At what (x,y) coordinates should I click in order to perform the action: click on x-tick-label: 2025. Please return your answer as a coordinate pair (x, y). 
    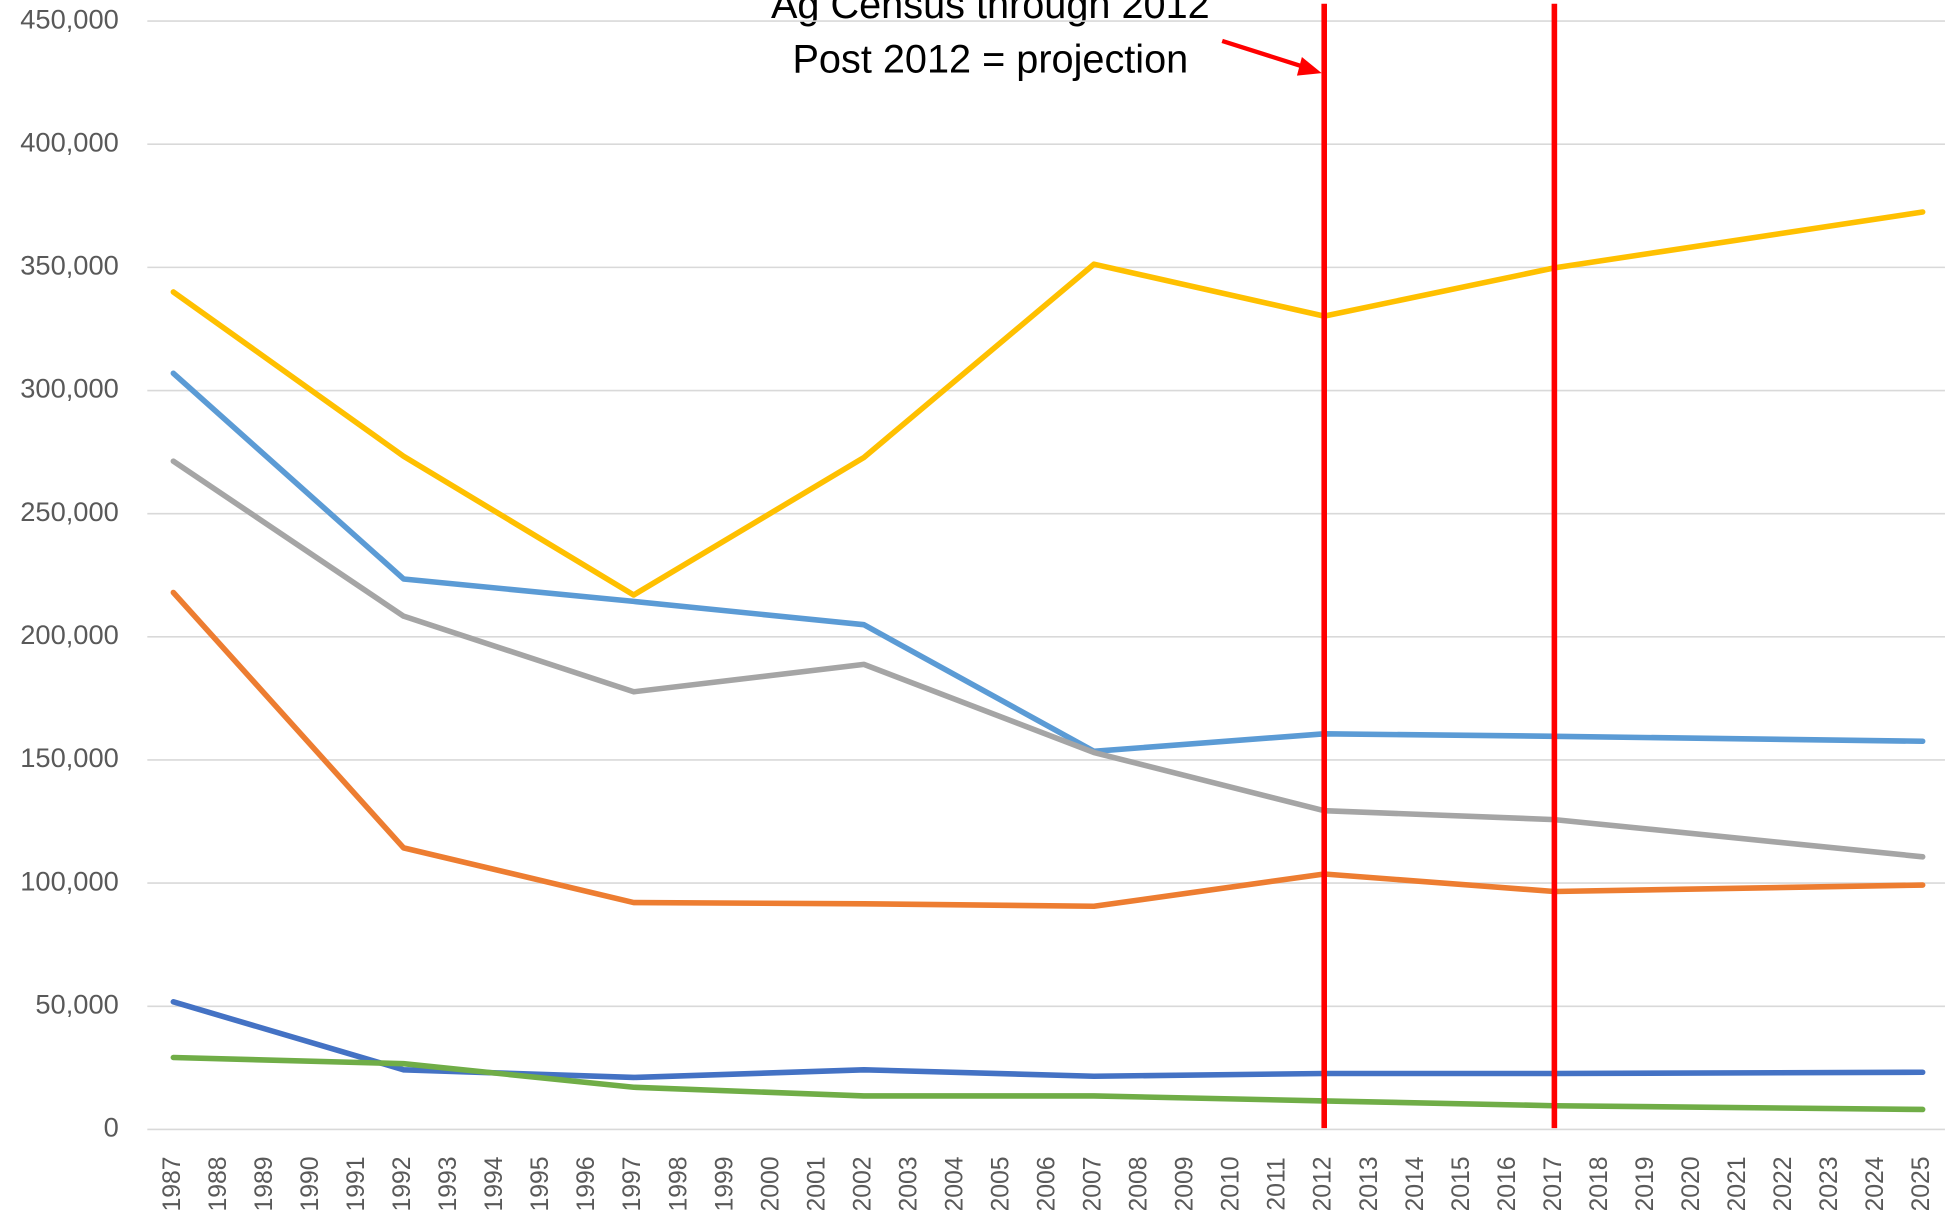
    Looking at the image, I should click on (1921, 1183).